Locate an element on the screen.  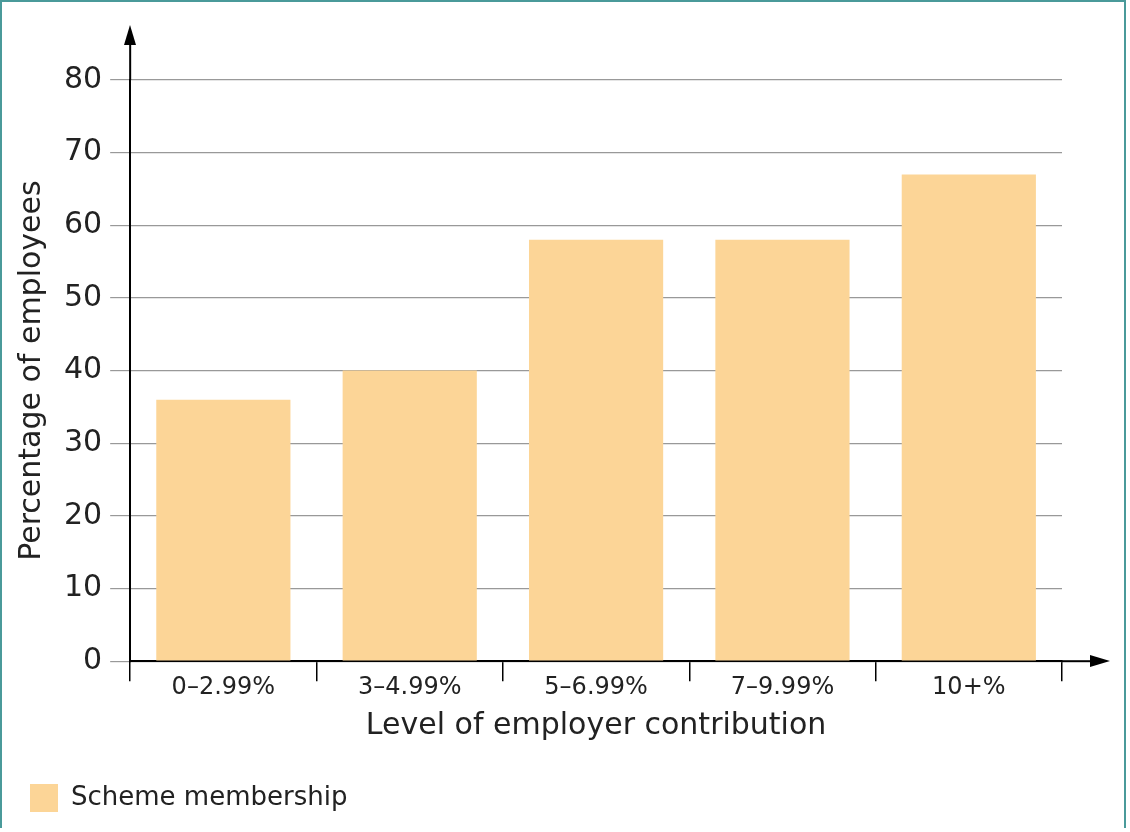
y-axis-title: Percentage of employees is located at coordinates (29, 370).